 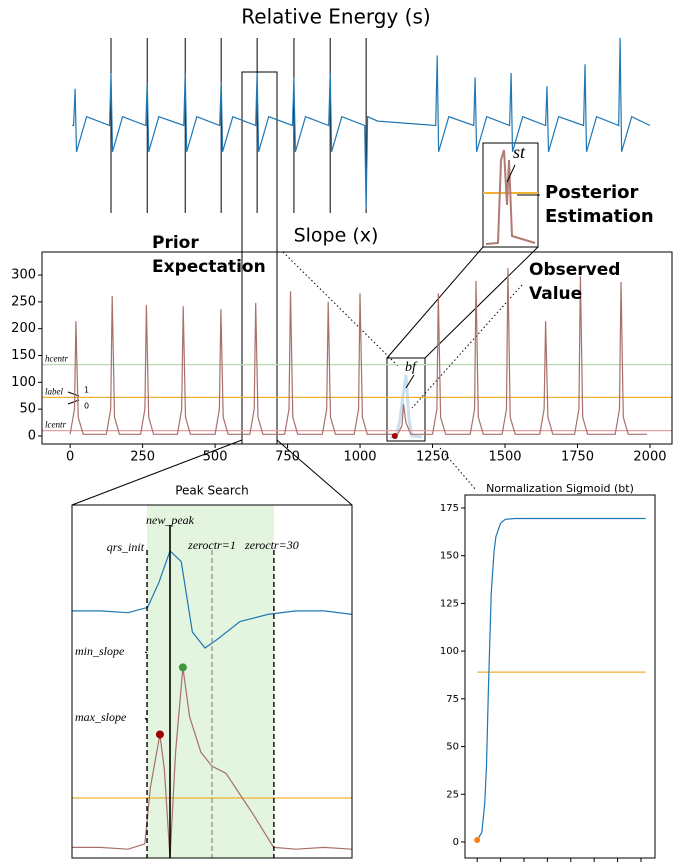 What do you see at coordinates (410, 381) in the screenshot?
I see `bf-arrow` at bounding box center [410, 381].